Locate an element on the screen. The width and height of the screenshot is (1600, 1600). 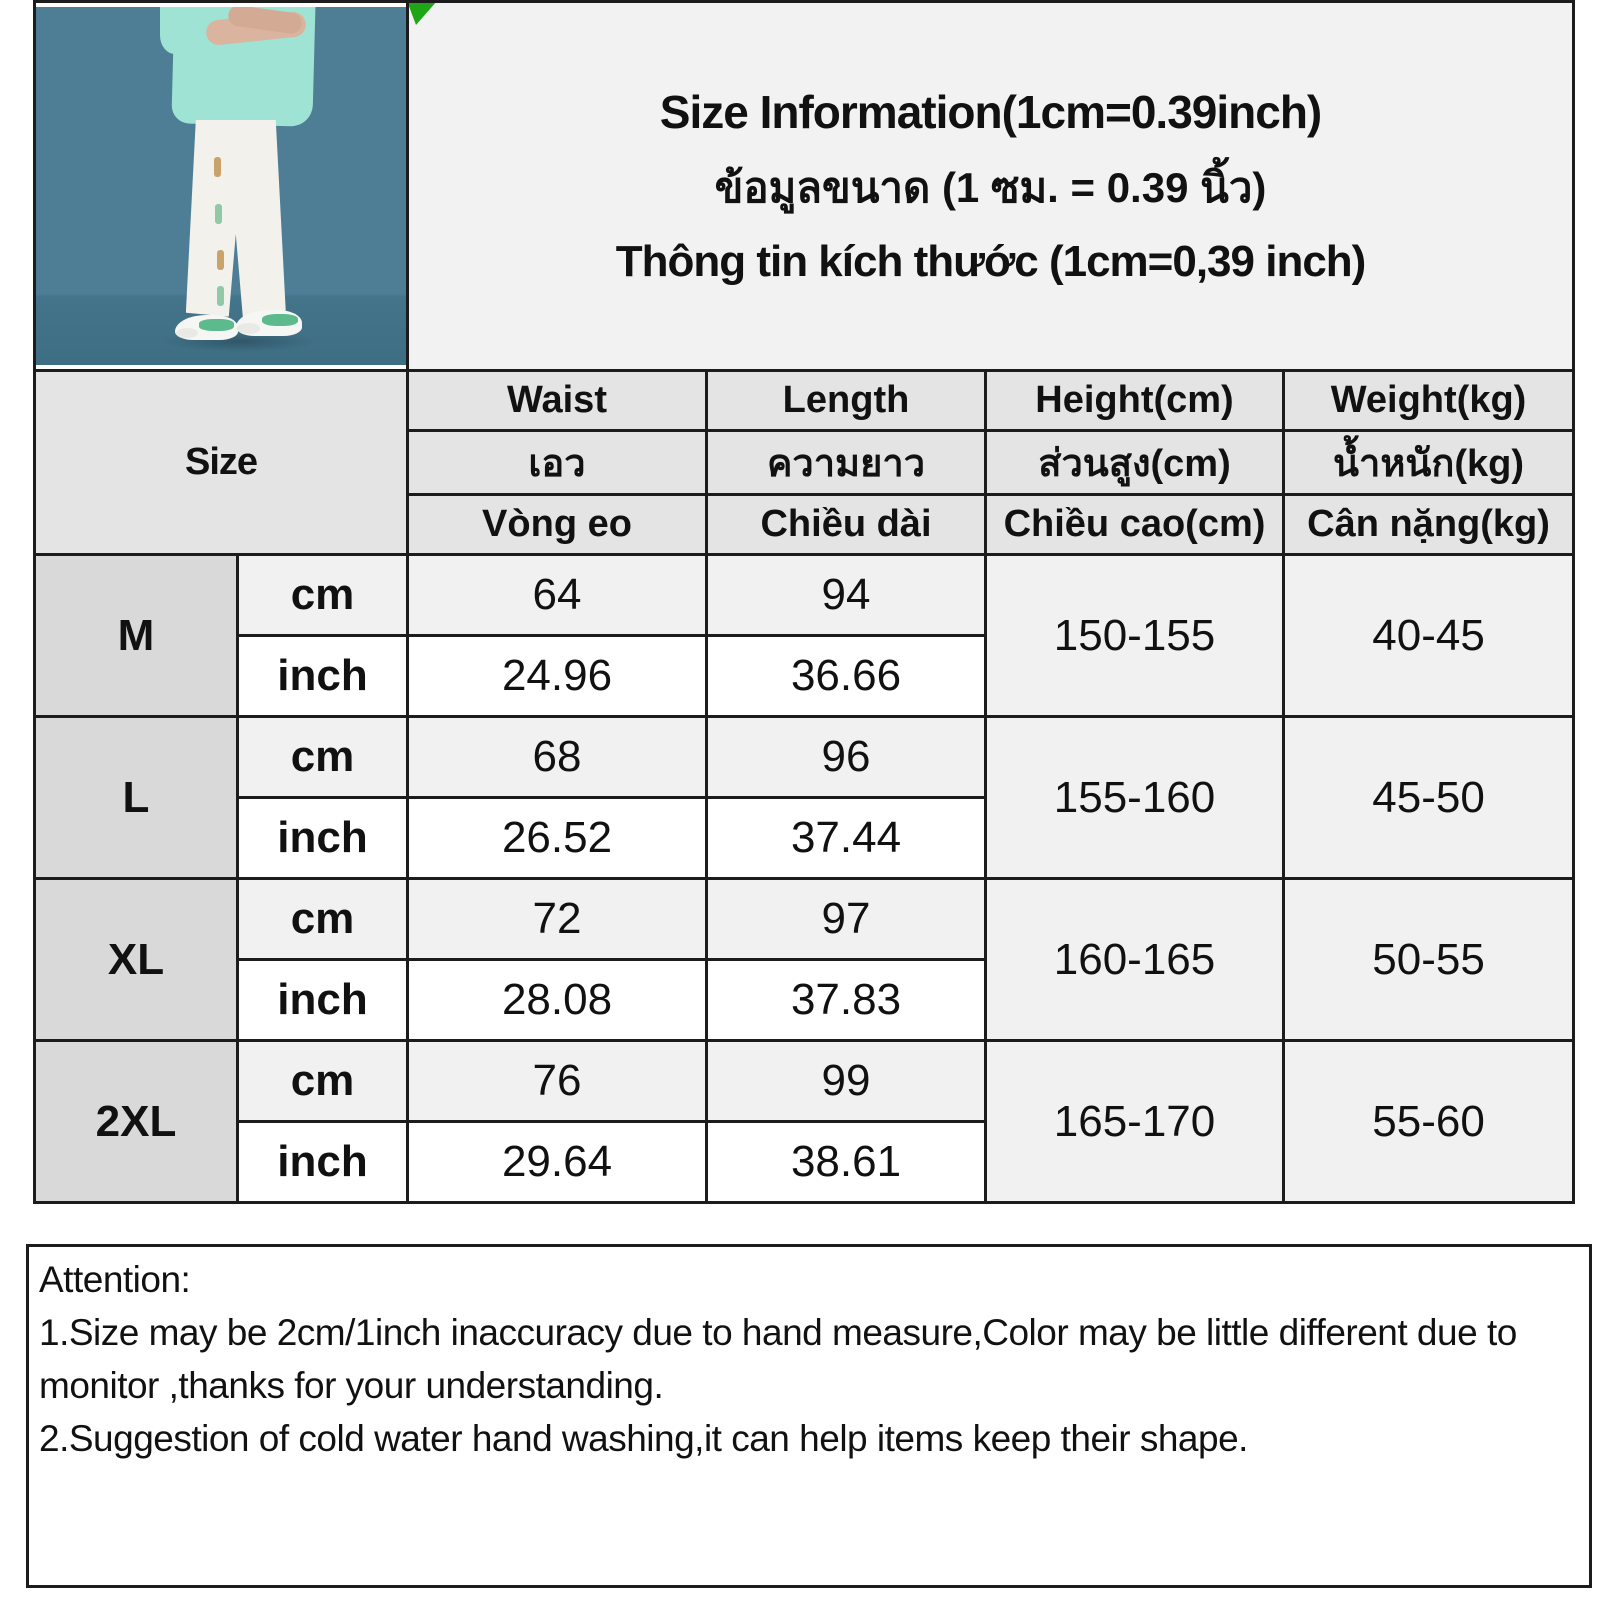
header-weight-en: Weight(kg) is located at coordinates (1428, 400).